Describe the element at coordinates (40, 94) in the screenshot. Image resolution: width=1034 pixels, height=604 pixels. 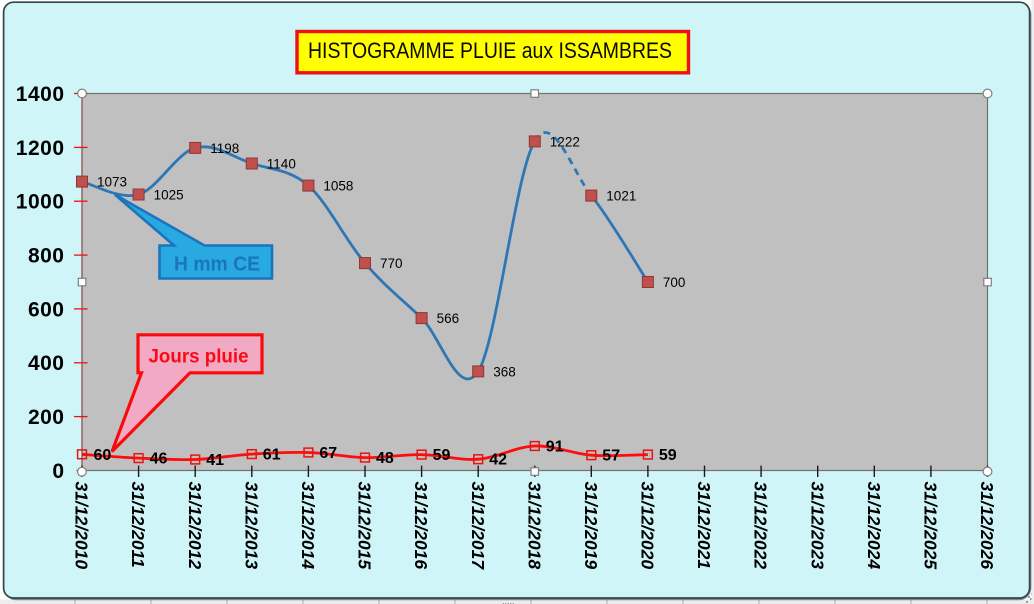
I see `svg-text: 1400` at that location.